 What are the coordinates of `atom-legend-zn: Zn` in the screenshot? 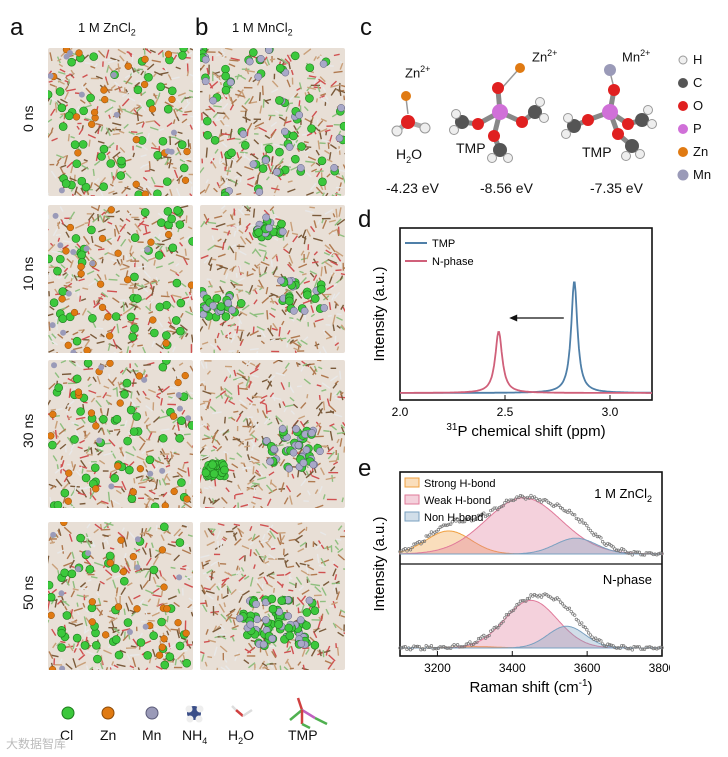 It's located at (701, 151).